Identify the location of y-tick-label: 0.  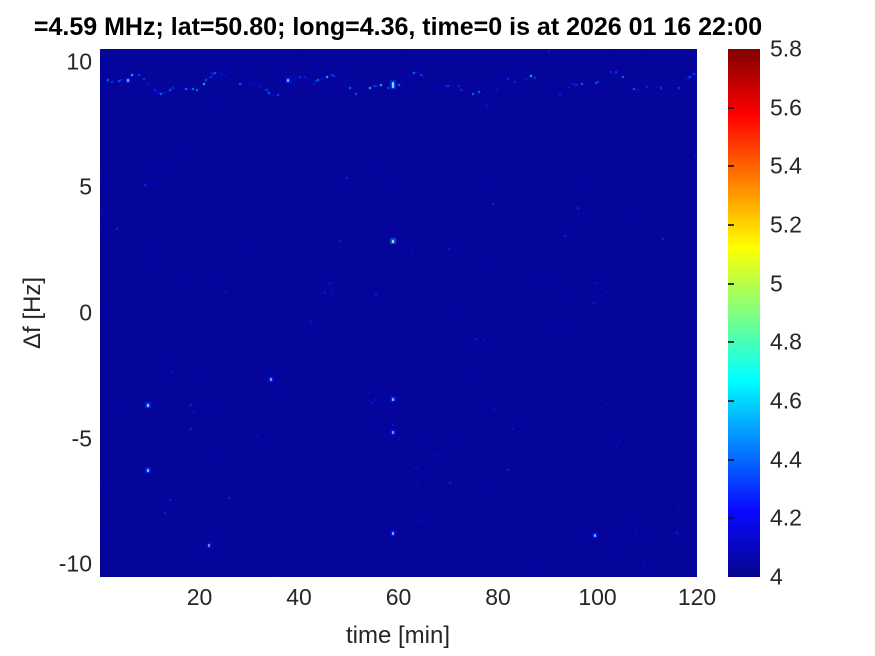
(85, 312).